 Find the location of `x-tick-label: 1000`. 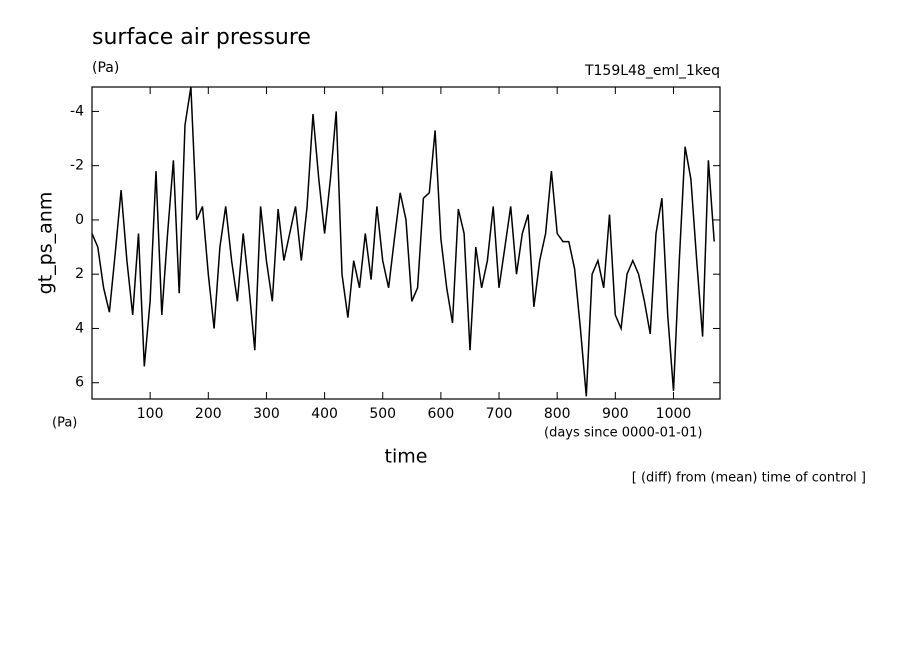

x-tick-label: 1000 is located at coordinates (674, 414).